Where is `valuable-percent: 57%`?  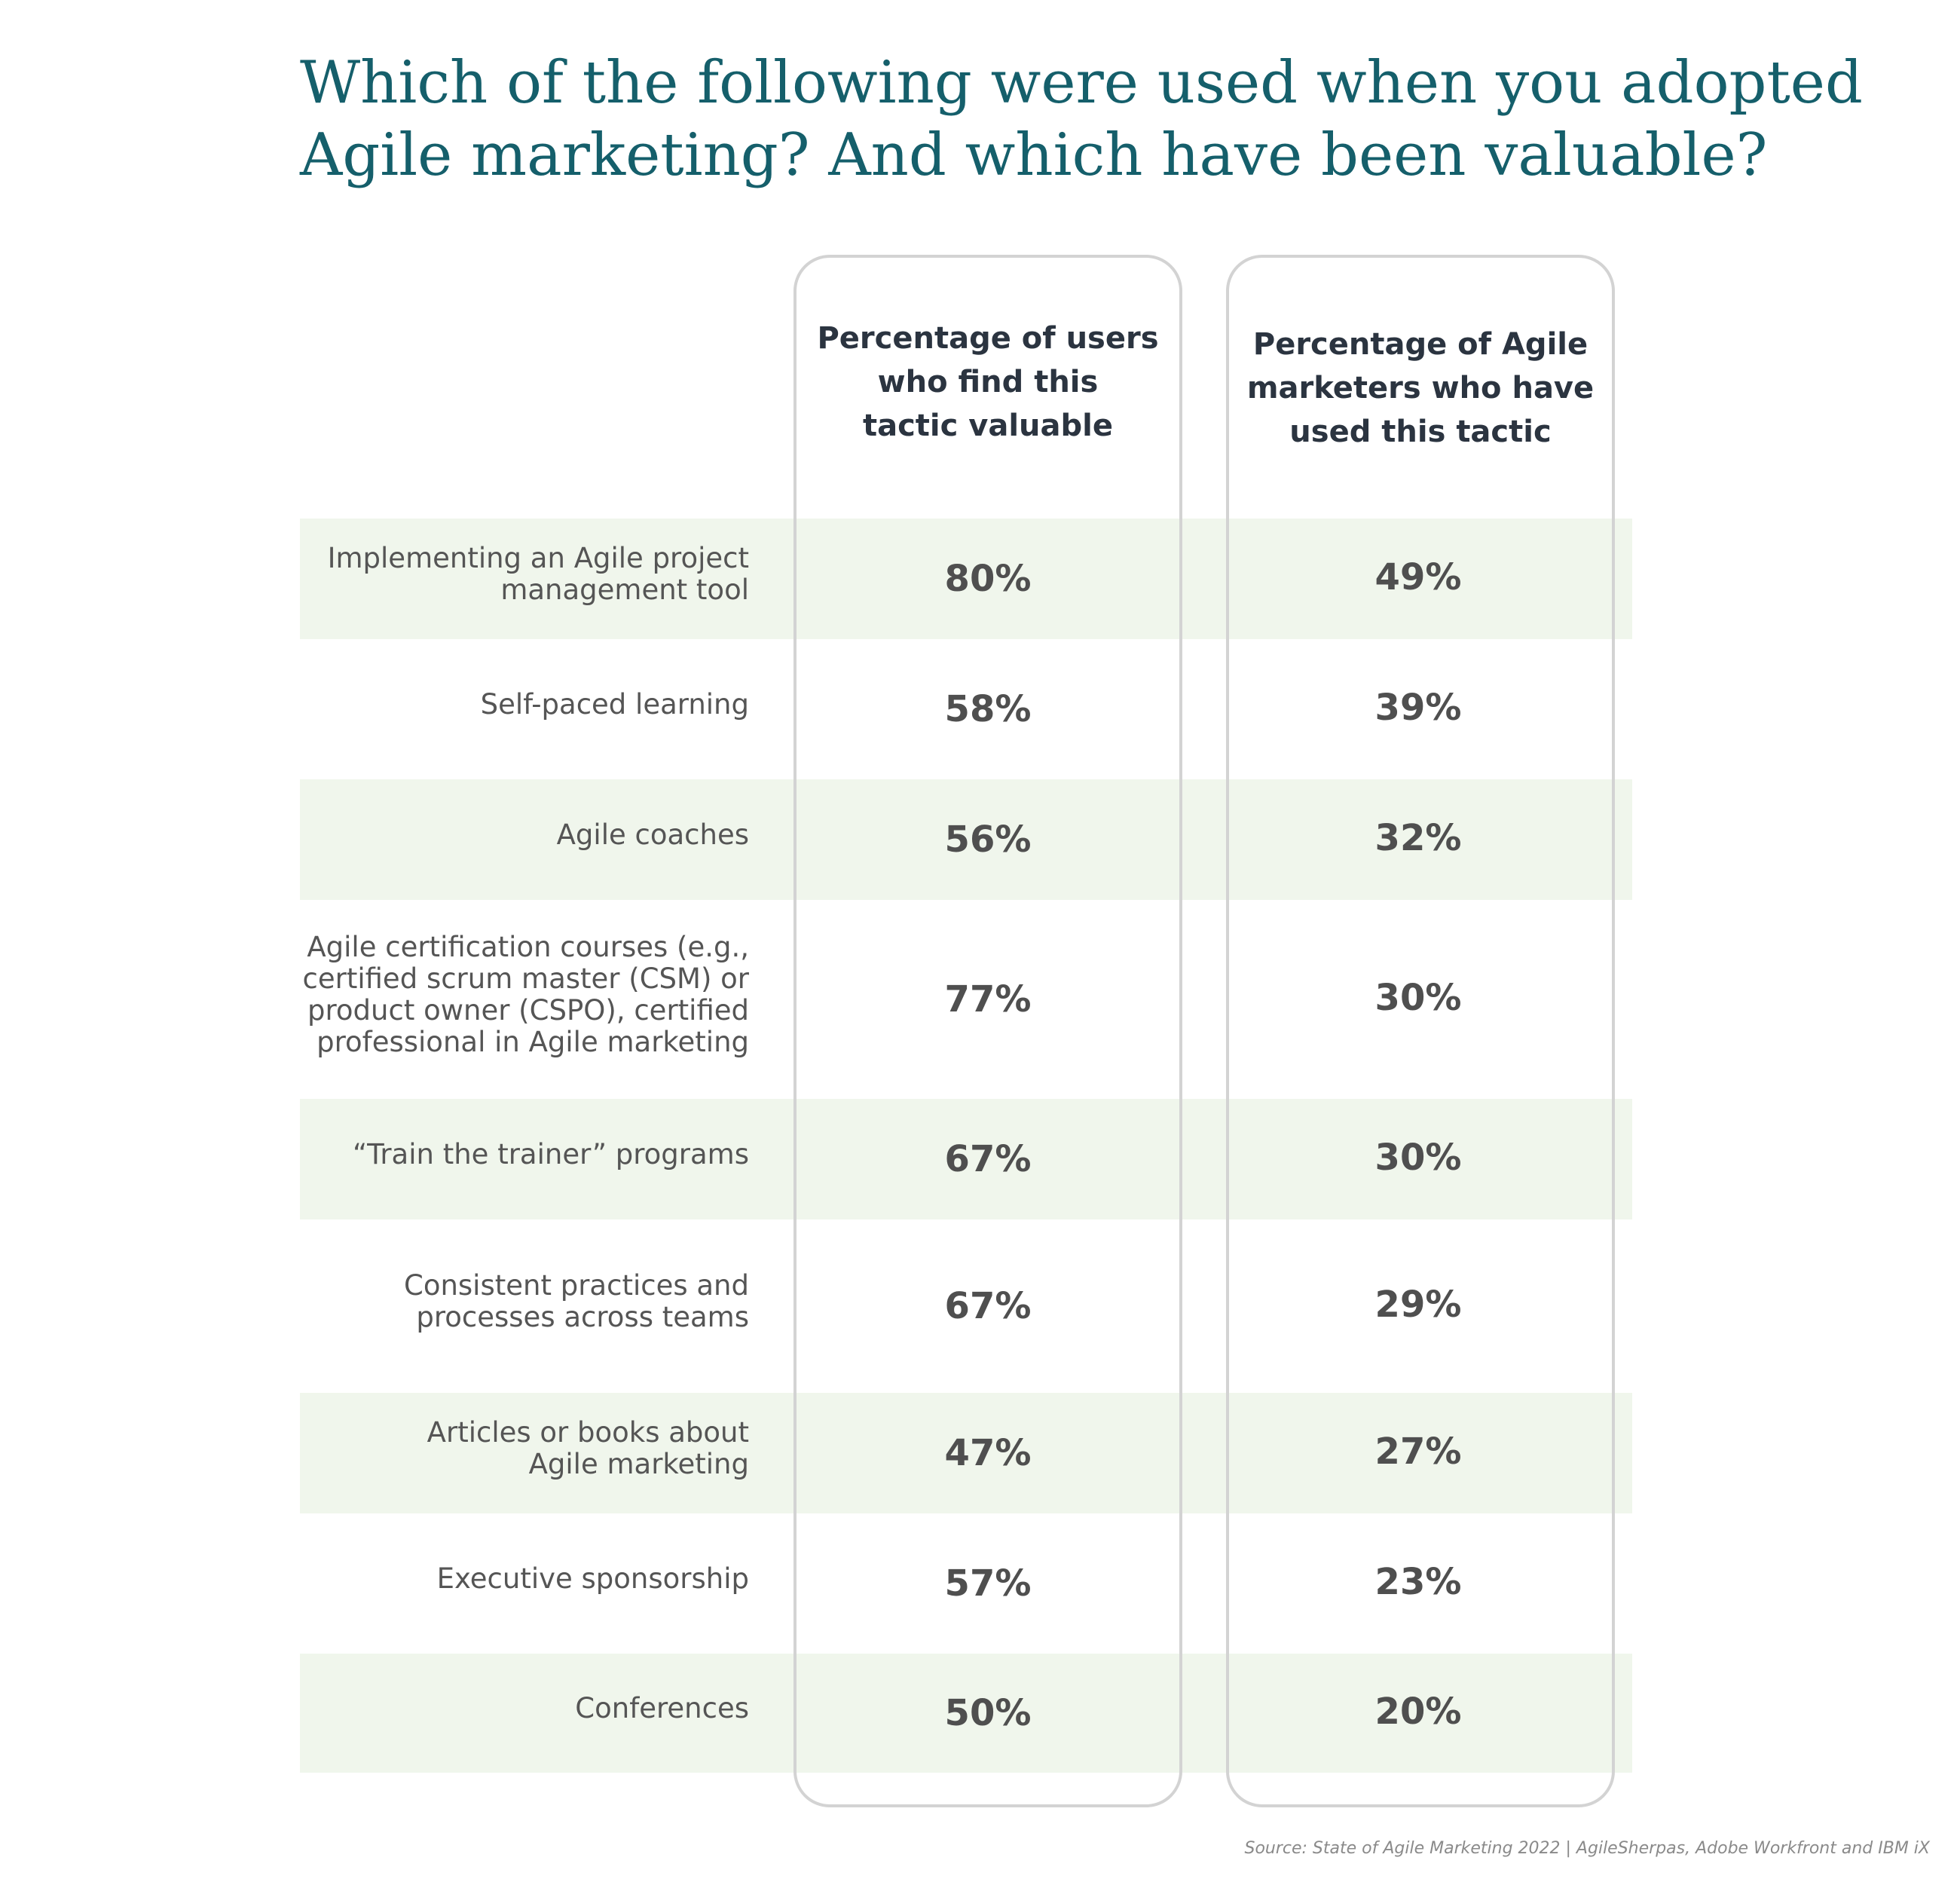
valuable-percent: 57% is located at coordinates (988, 1583).